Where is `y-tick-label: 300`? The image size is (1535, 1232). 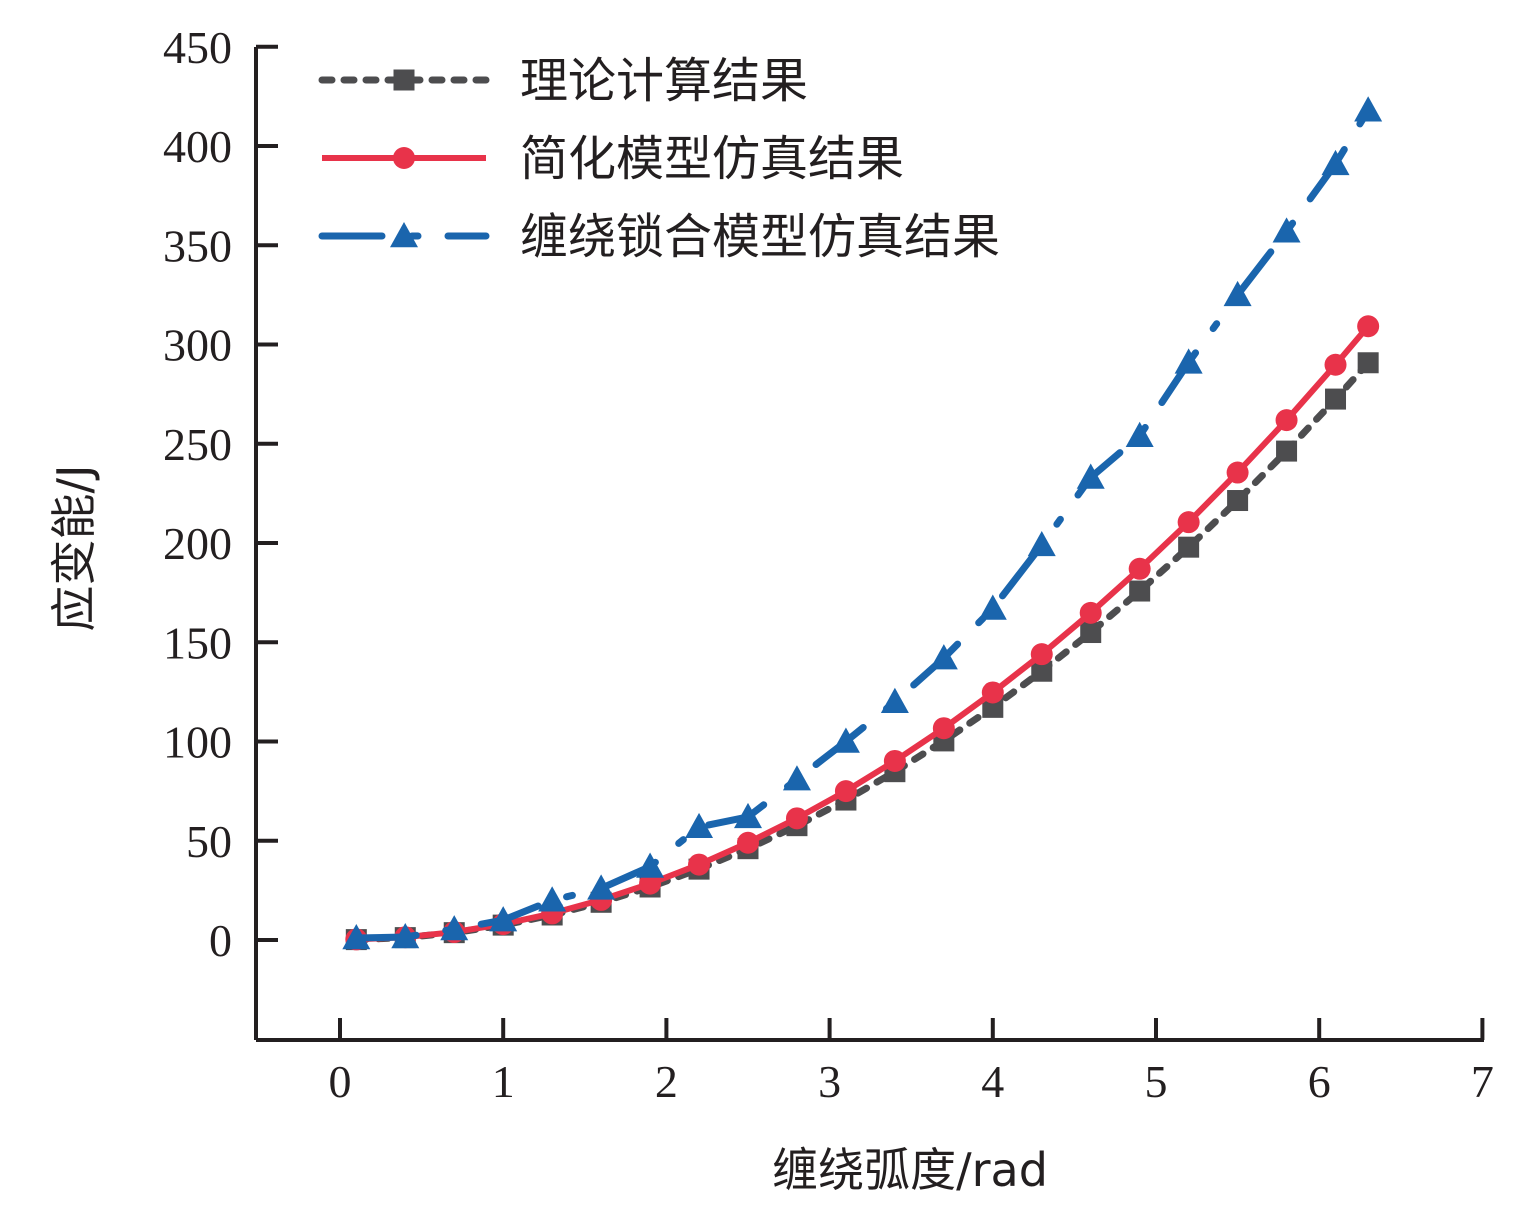
y-tick-label: 300 is located at coordinates (197, 345).